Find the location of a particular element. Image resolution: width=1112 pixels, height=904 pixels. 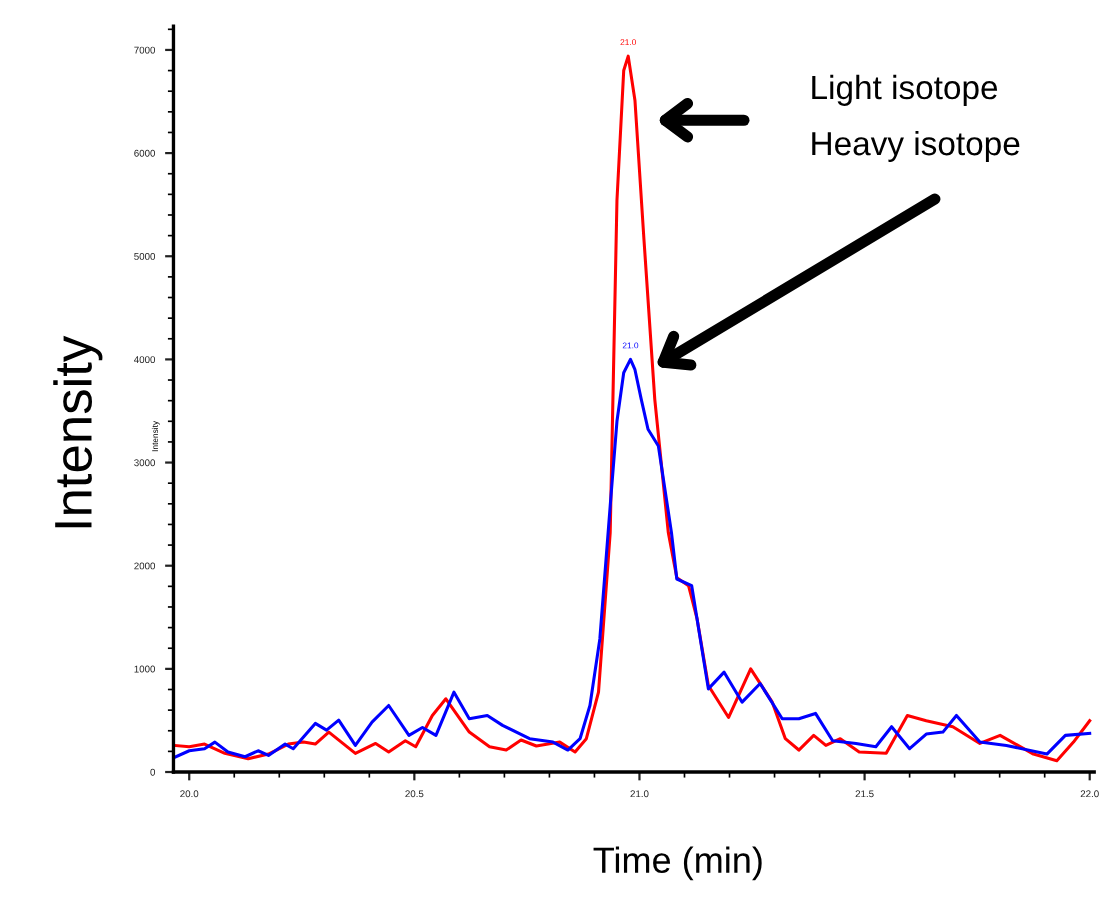

annotation: Light isotope is located at coordinates (905, 90).